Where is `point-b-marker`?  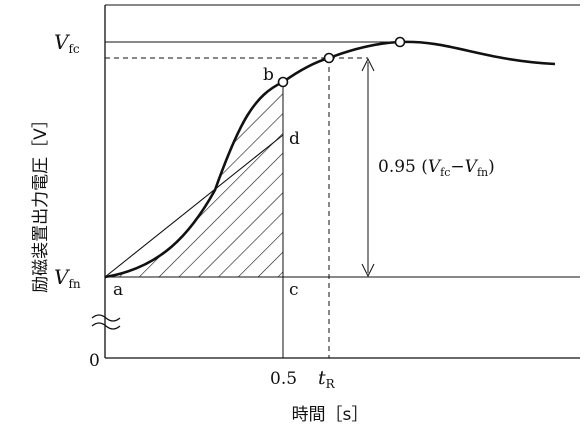 point-b-marker is located at coordinates (283, 82).